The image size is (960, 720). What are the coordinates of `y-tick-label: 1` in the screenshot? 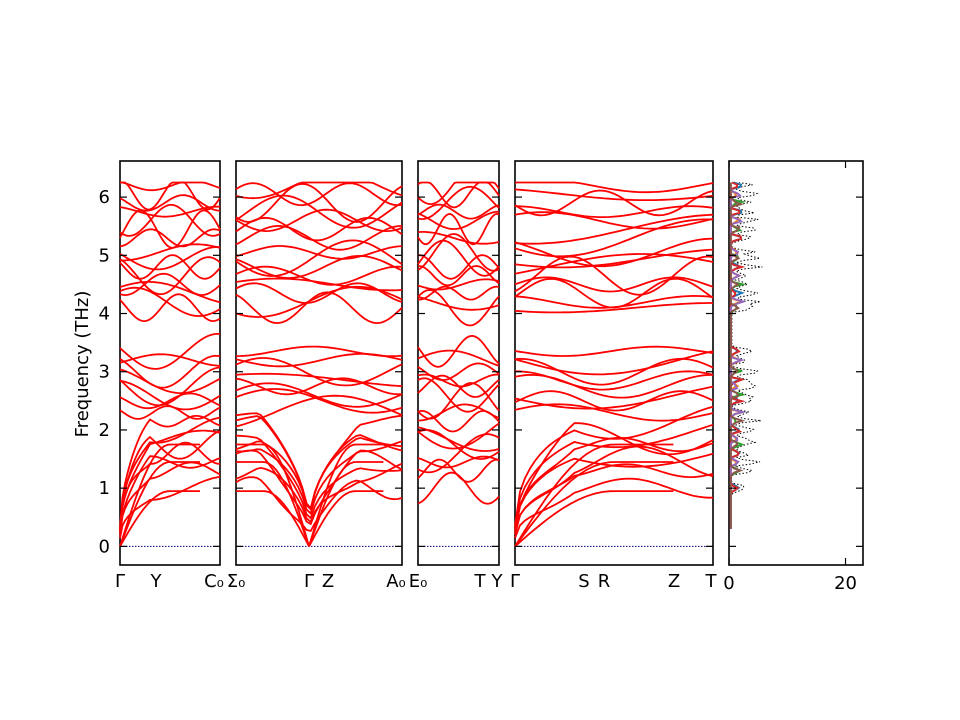 It's located at (104, 488).